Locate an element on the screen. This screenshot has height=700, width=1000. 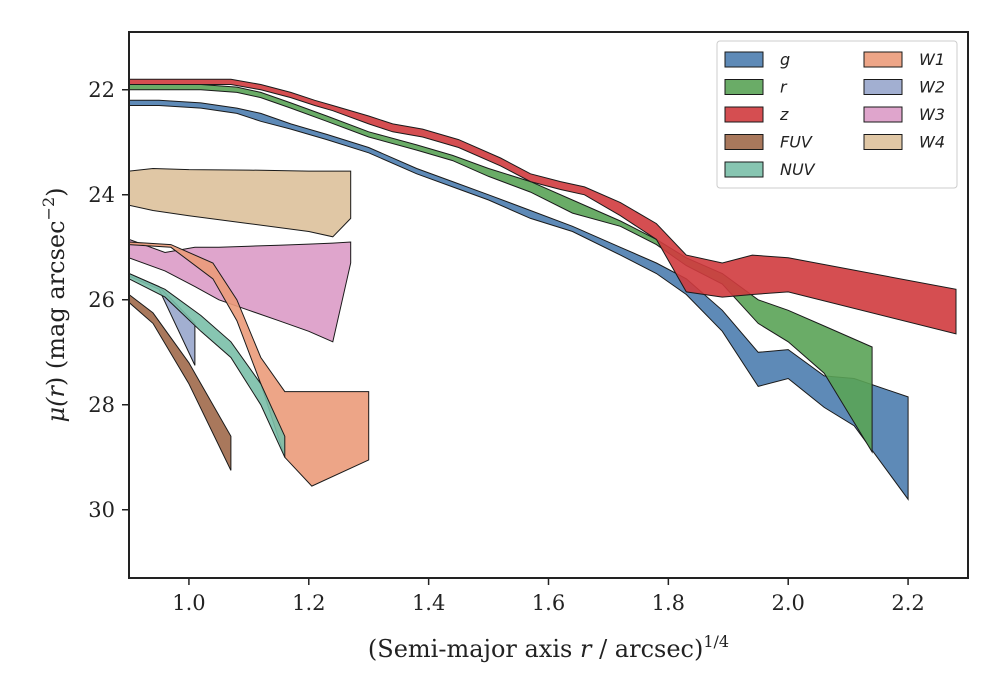
legend-swatch-z is located at coordinates (744, 114).